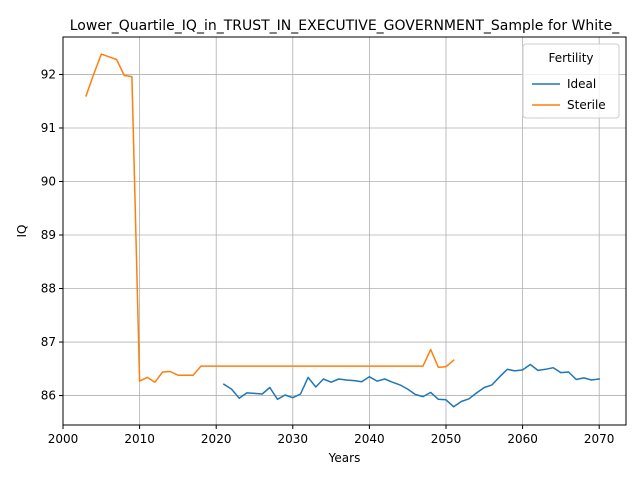 This screenshot has height=480, width=640. I want to click on y-axis-ticks: 86 87 88 89 90 91 92, so click(52, 235).